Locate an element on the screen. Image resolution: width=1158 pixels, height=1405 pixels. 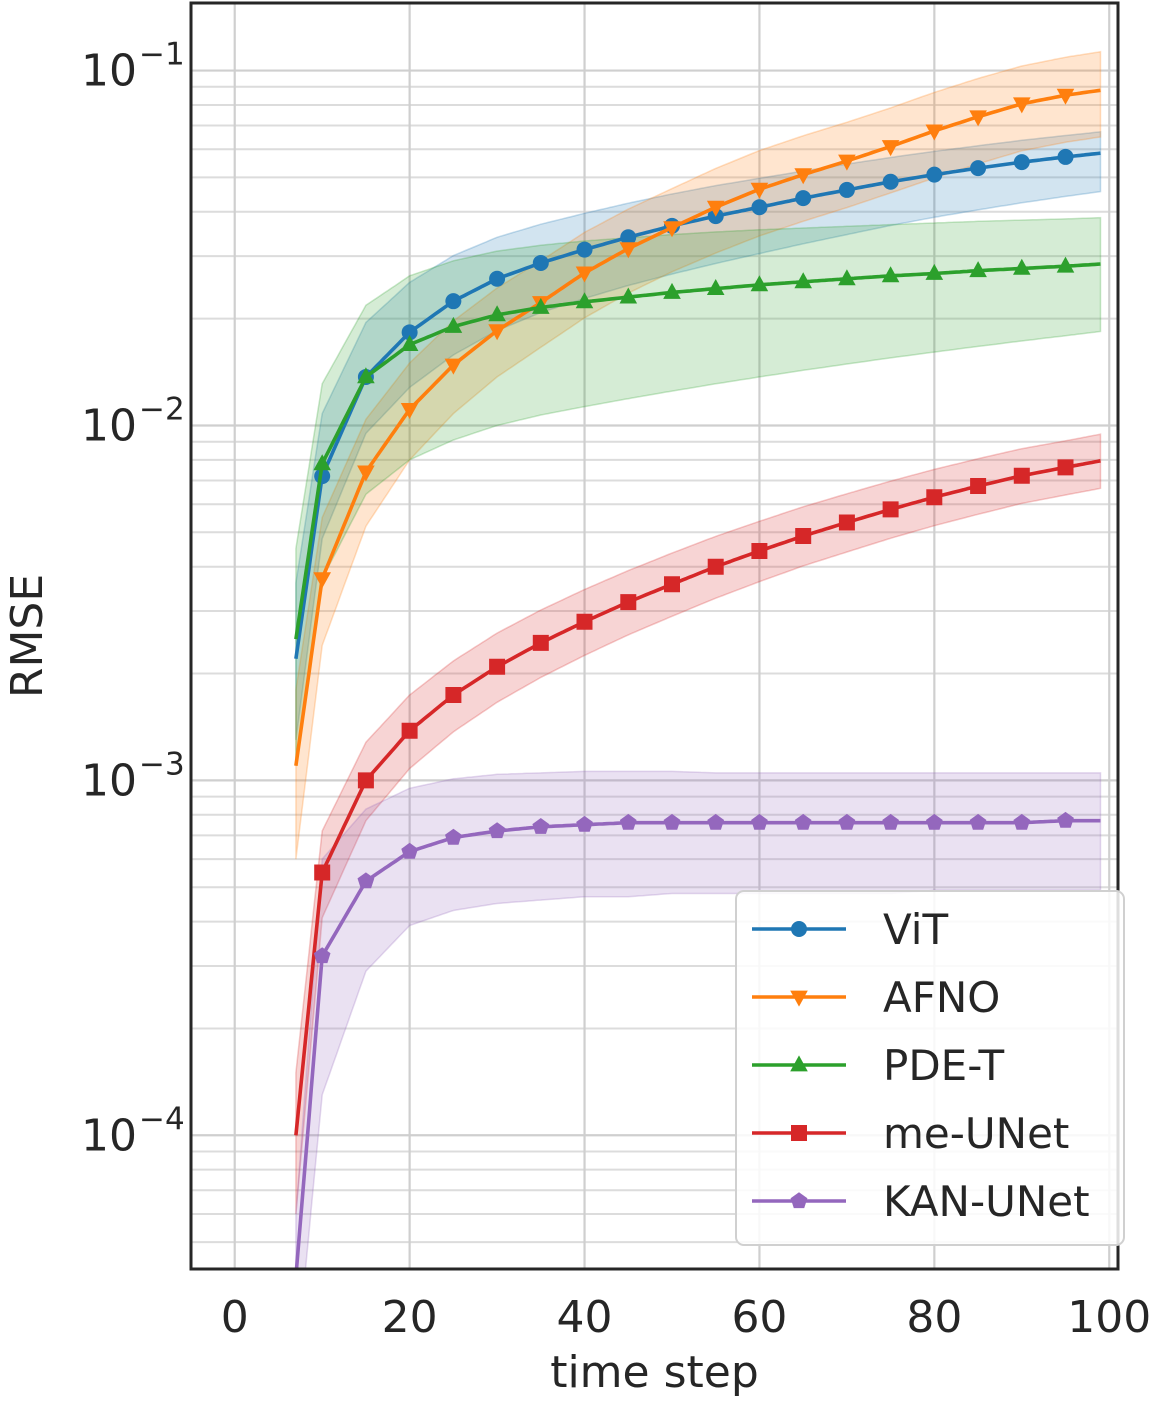
legend-label: KAN-UNet is located at coordinates (986, 1201).